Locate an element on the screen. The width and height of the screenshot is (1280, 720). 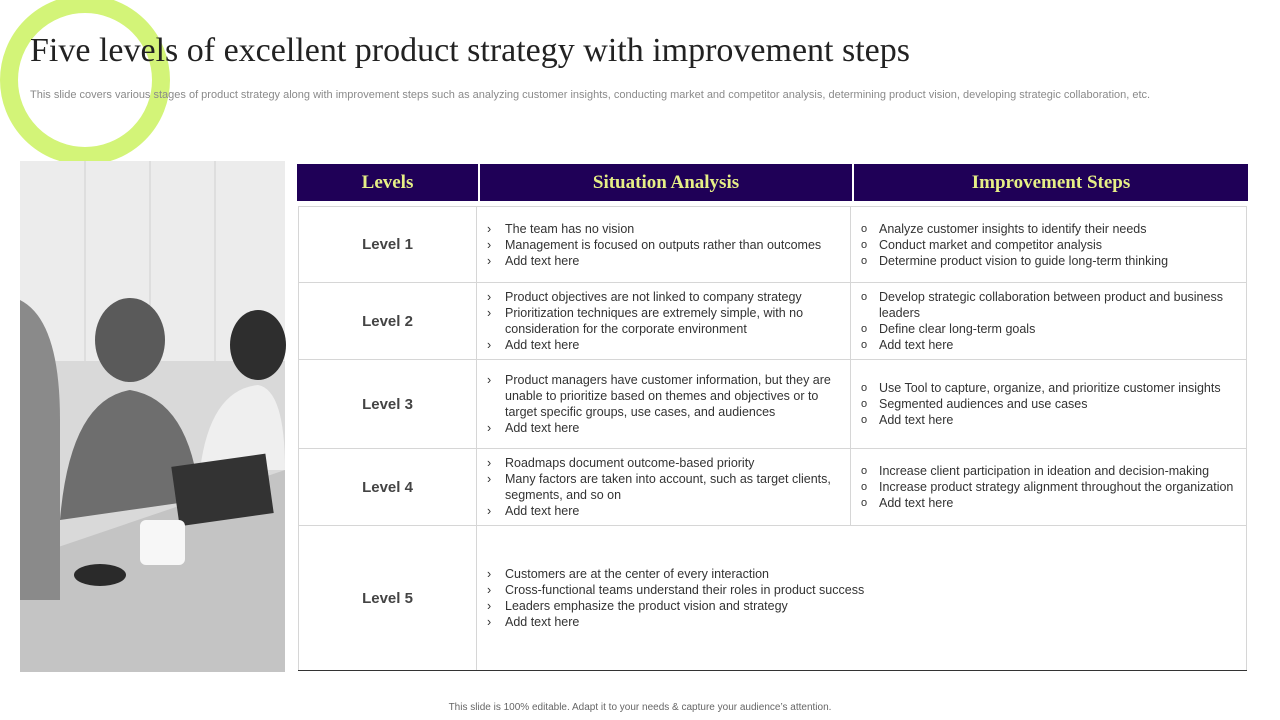
bullet-item: Roadmaps document outcome-based priority is located at coordinates (663, 463).